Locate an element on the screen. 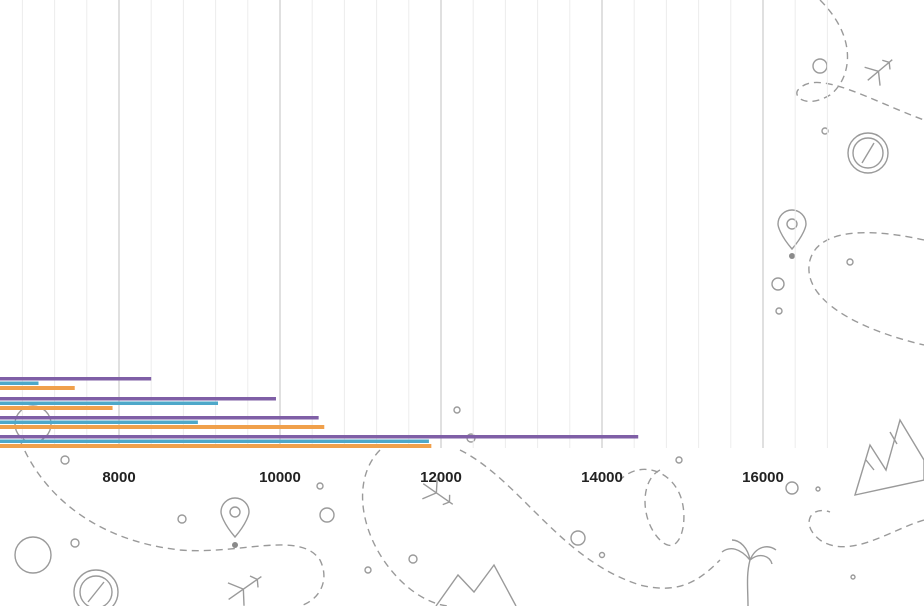 This screenshot has width=924, height=606. x-axis-tick-labels: 8000 10000 12000 14000 16000 is located at coordinates (443, 477).